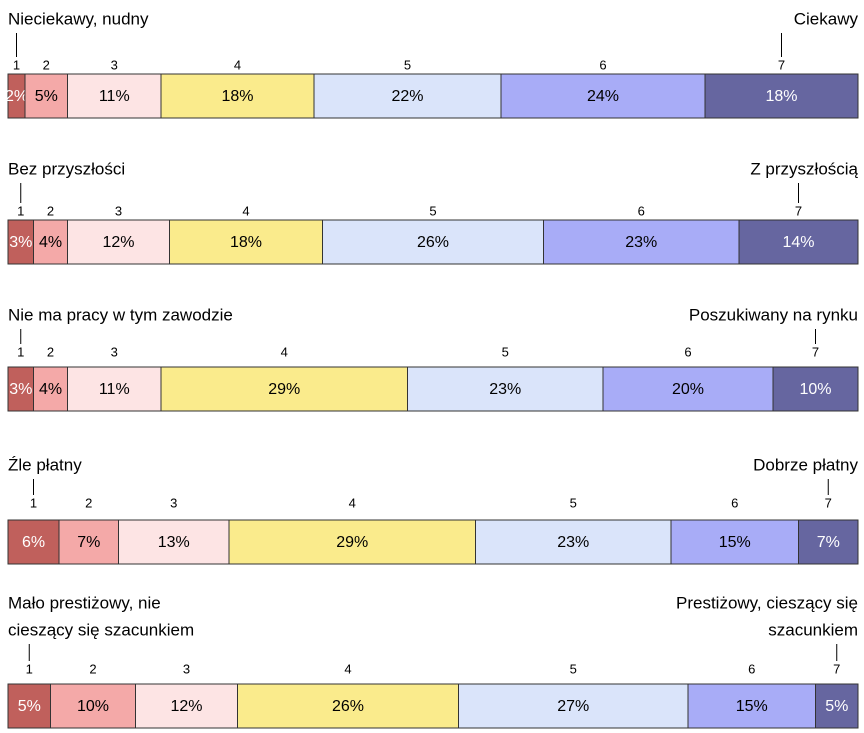  Describe the element at coordinates (66, 168) in the screenshot. I see `left-label: Bez przyszłości` at that location.